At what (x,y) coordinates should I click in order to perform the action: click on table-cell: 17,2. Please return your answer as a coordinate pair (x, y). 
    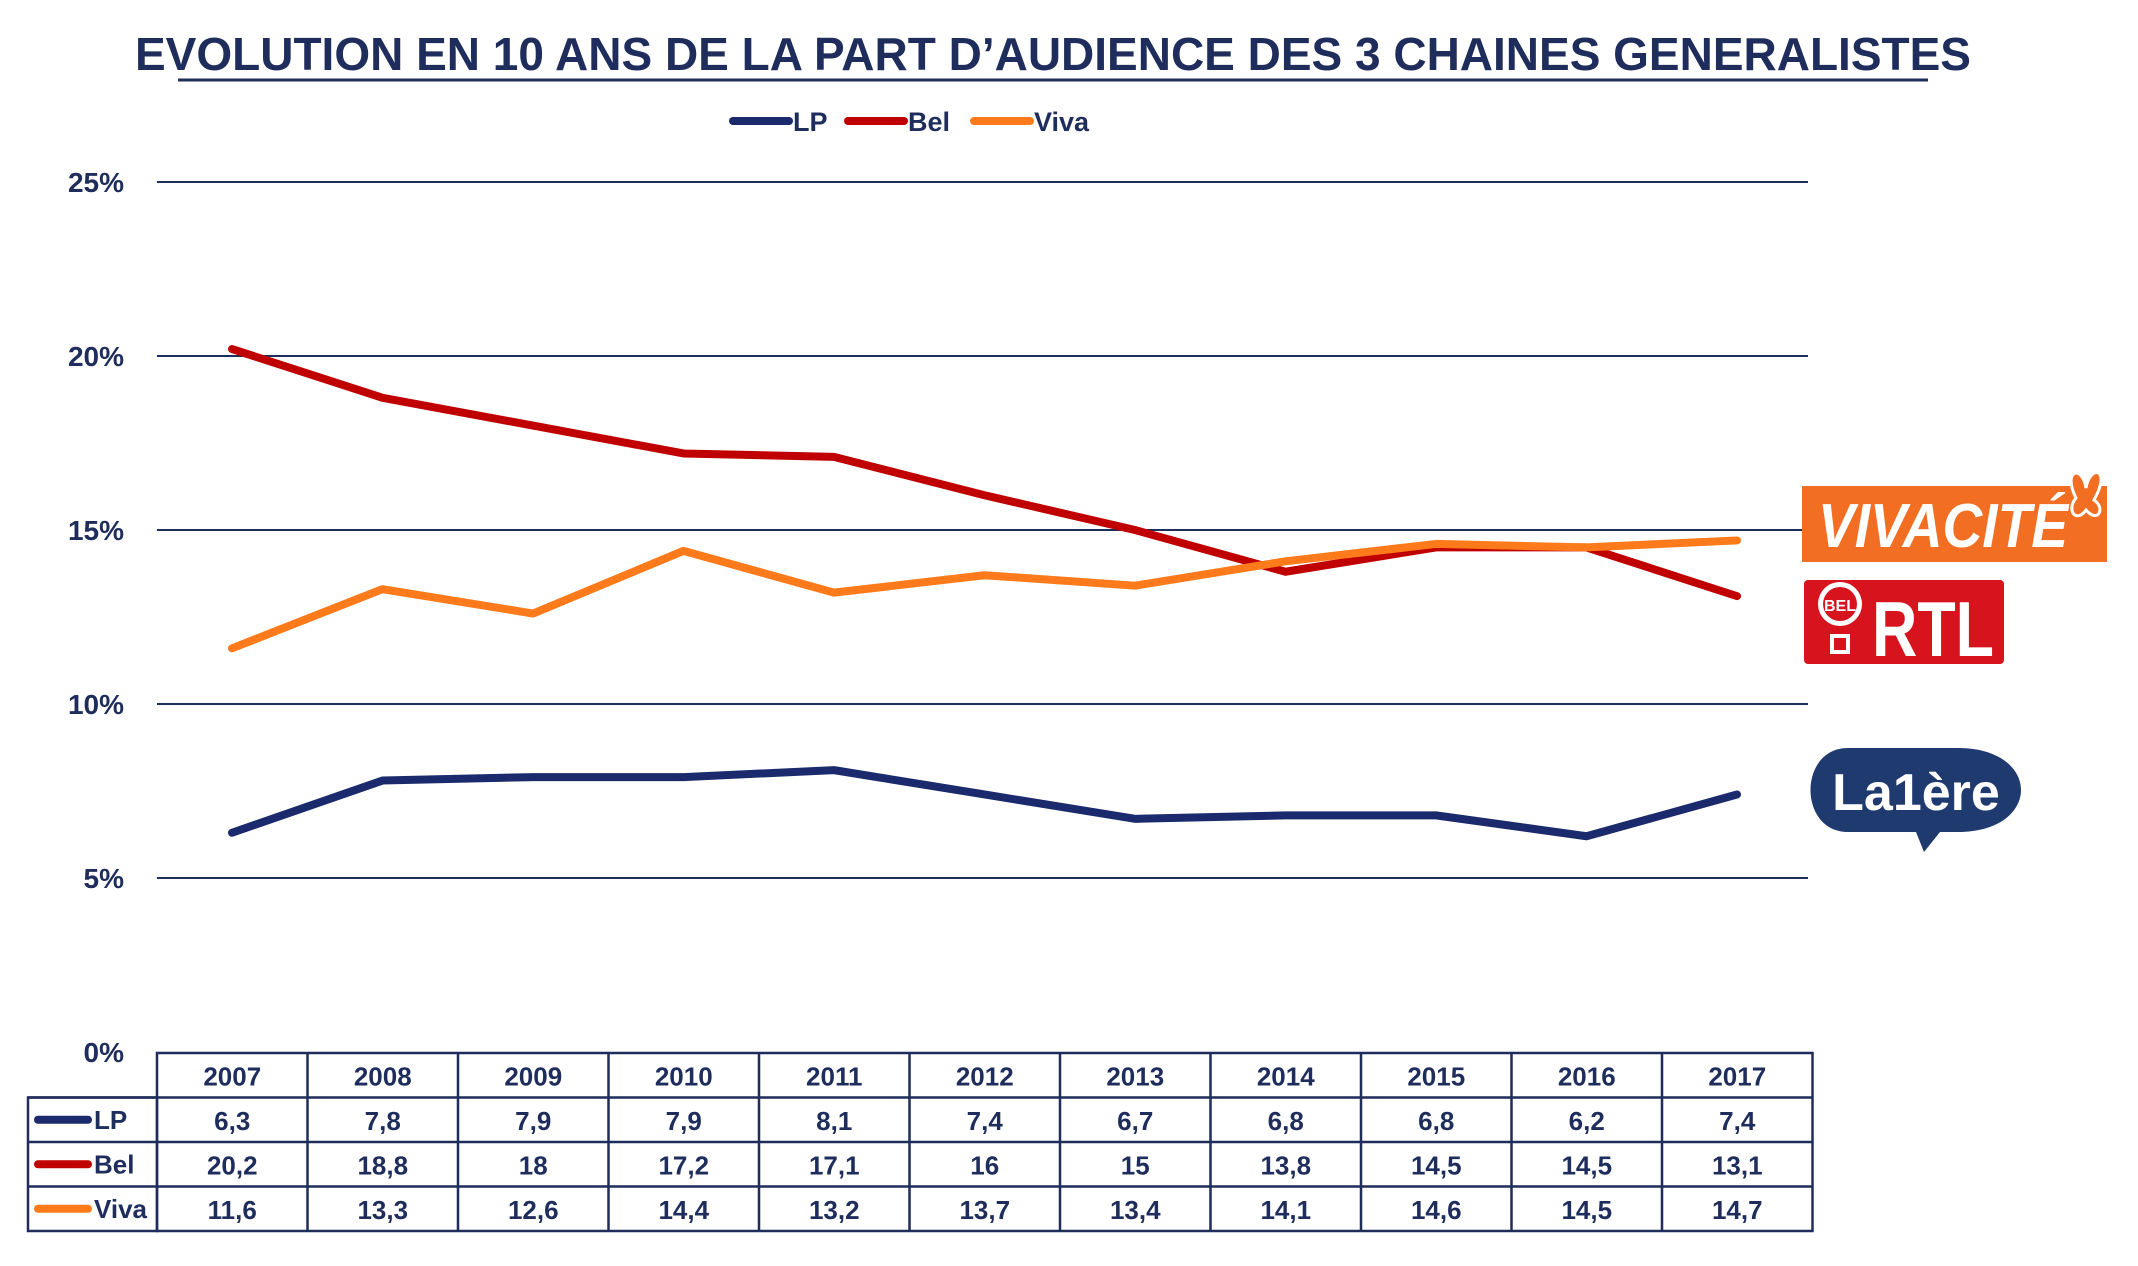
    Looking at the image, I should click on (683, 1165).